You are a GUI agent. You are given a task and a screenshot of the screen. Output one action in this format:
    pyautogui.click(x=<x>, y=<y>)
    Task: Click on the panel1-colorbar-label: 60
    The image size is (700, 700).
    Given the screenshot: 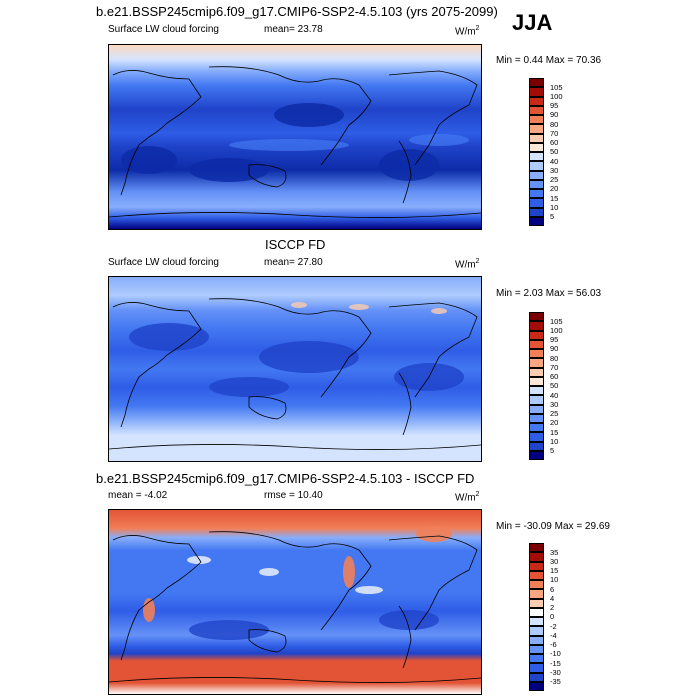 What is the action you would take?
    pyautogui.click(x=554, y=142)
    